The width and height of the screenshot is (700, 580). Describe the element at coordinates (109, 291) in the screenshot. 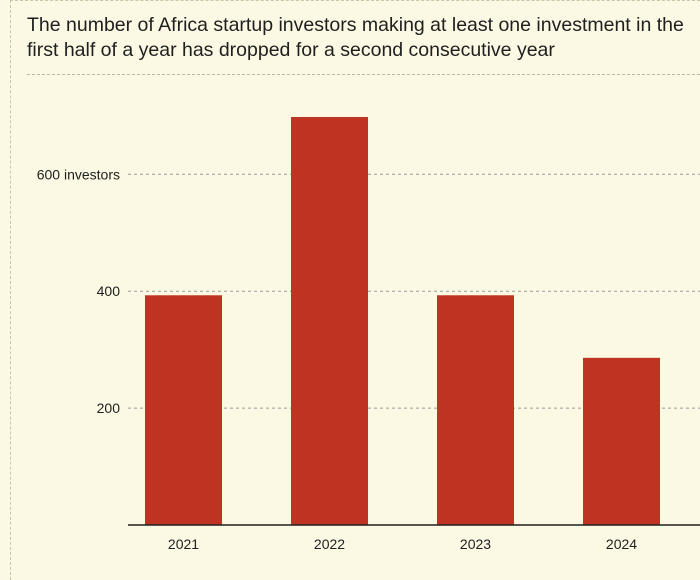

I see `y-tick-label: 400` at that location.